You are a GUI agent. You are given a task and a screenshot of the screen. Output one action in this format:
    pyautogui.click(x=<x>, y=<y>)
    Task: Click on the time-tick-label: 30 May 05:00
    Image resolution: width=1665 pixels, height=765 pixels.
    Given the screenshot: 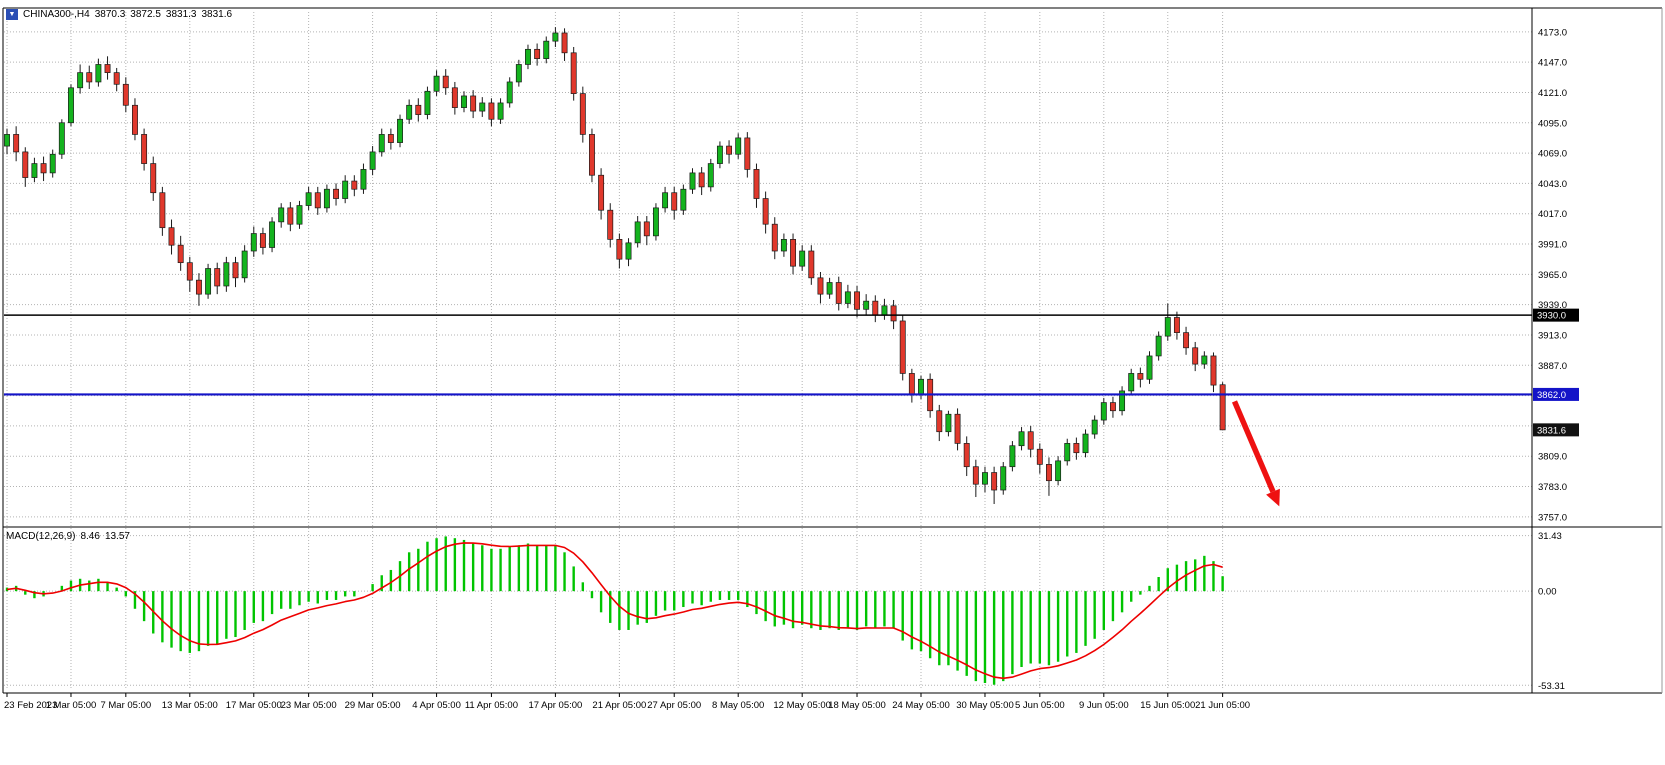 What is the action you would take?
    pyautogui.click(x=985, y=705)
    